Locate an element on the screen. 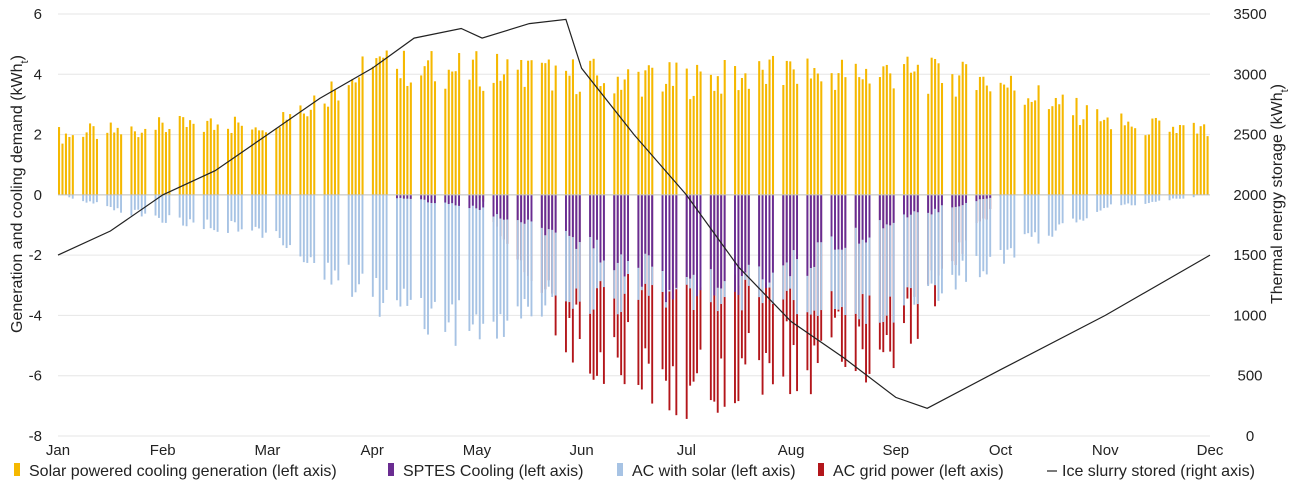  ac-grid-bar is located at coordinates (714, 298).